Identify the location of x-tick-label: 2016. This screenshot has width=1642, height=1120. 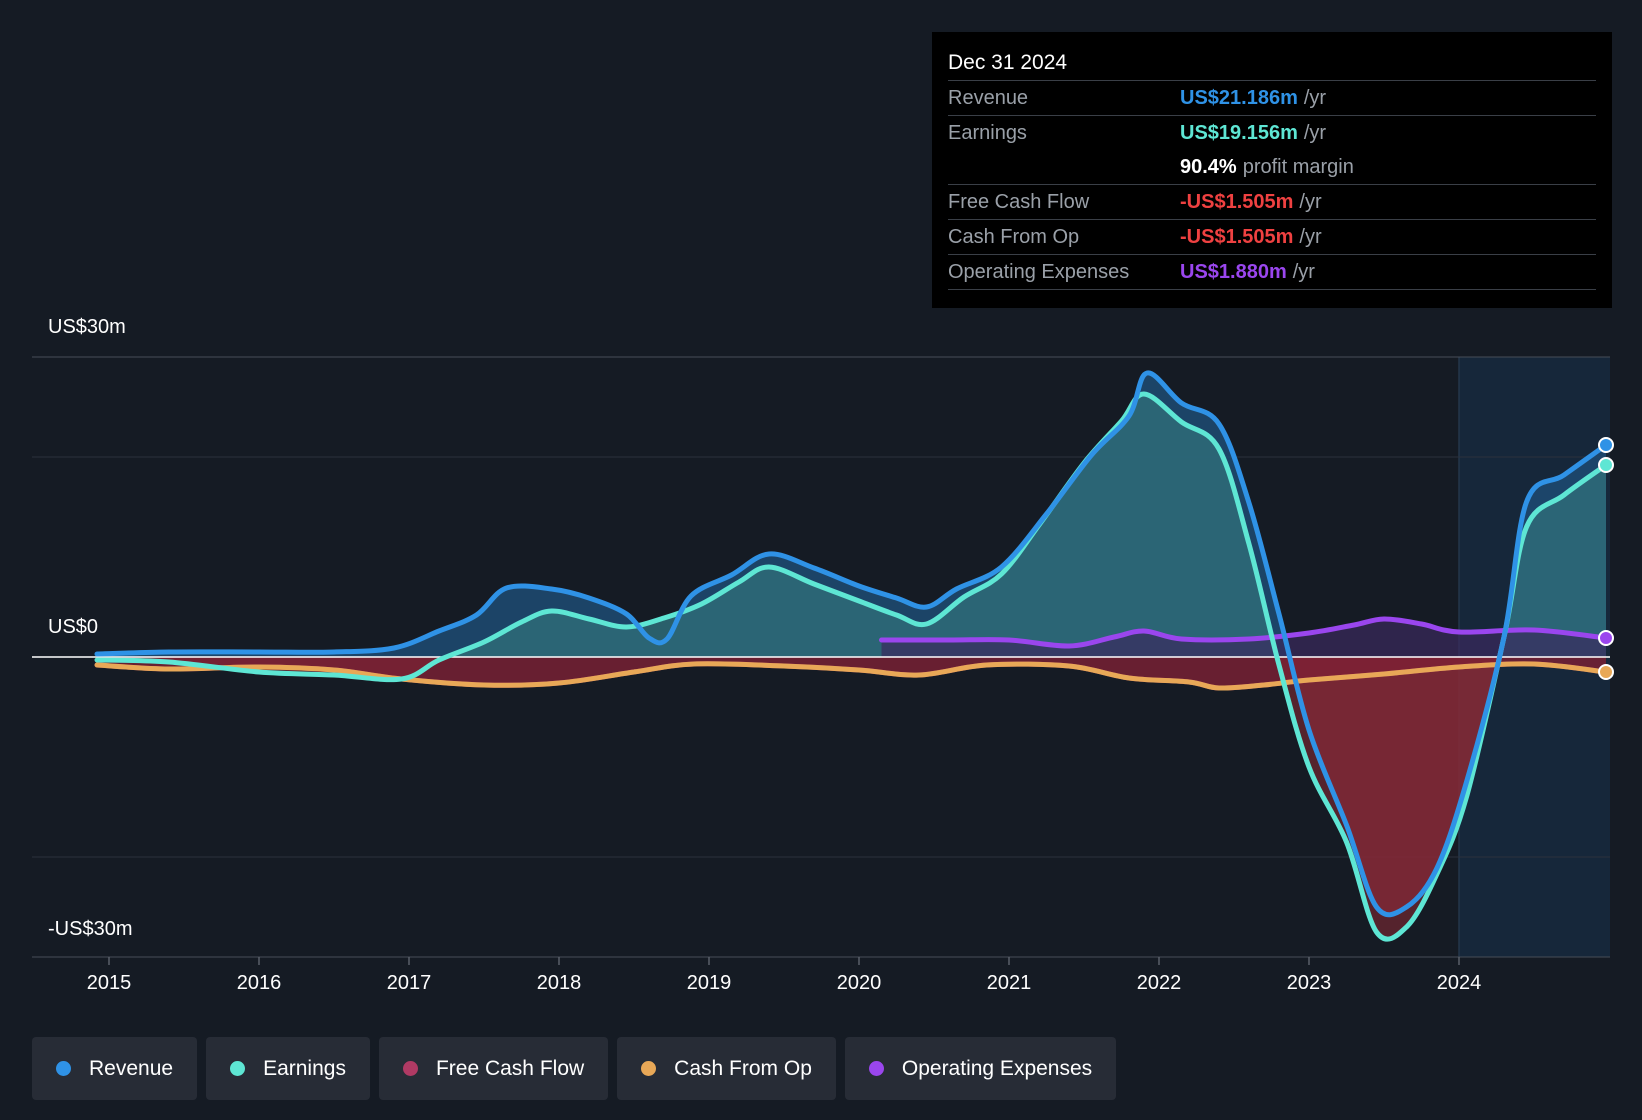
(259, 983).